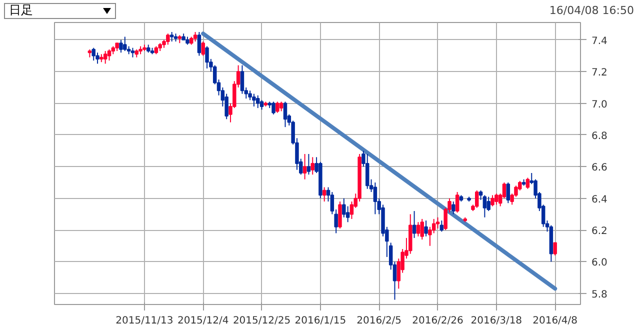 This screenshot has width=640, height=329. Describe the element at coordinates (600, 294) in the screenshot. I see `y-tick-label: 5.8` at that location.